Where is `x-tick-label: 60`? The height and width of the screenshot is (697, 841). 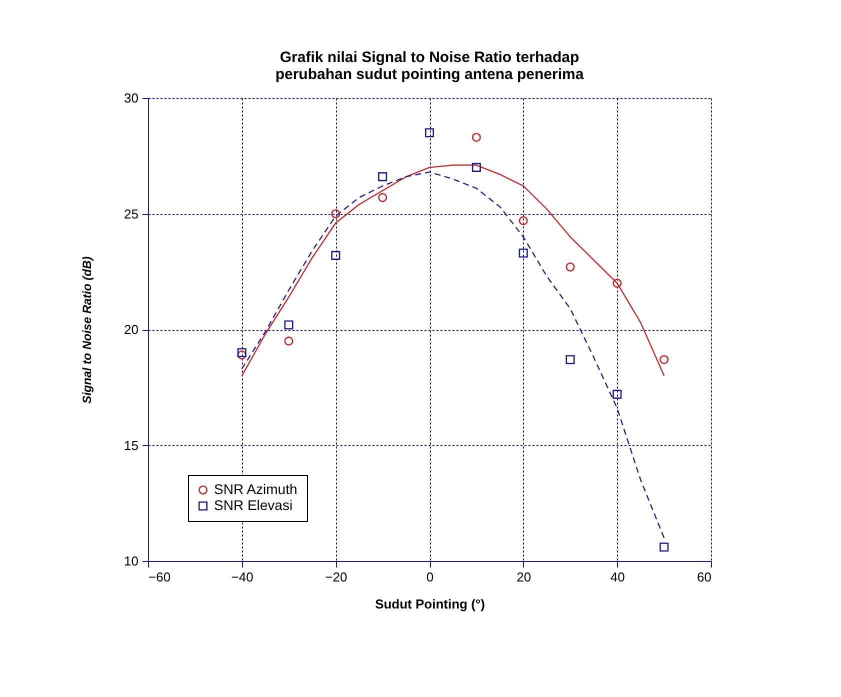
x-tick-label: 60 is located at coordinates (704, 577).